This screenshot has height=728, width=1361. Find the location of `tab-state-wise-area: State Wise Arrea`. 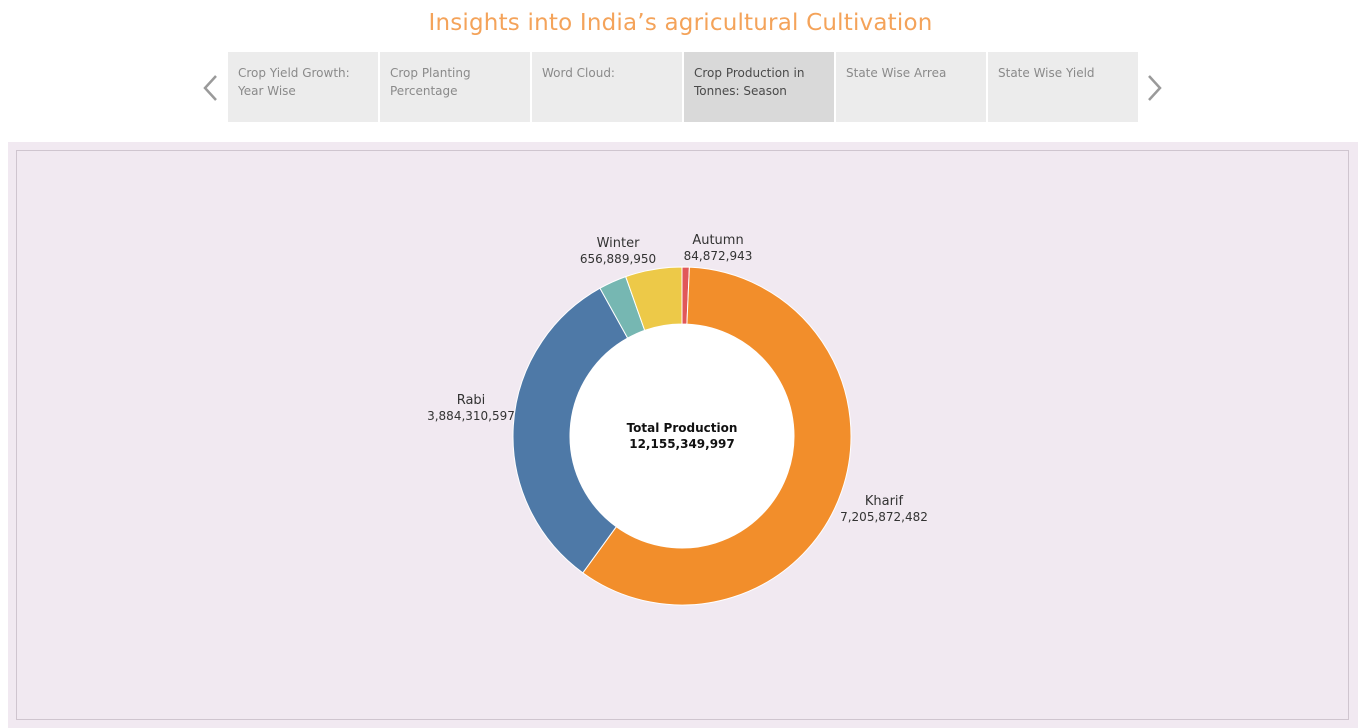

tab-state-wise-area: State Wise Arrea is located at coordinates (911, 87).